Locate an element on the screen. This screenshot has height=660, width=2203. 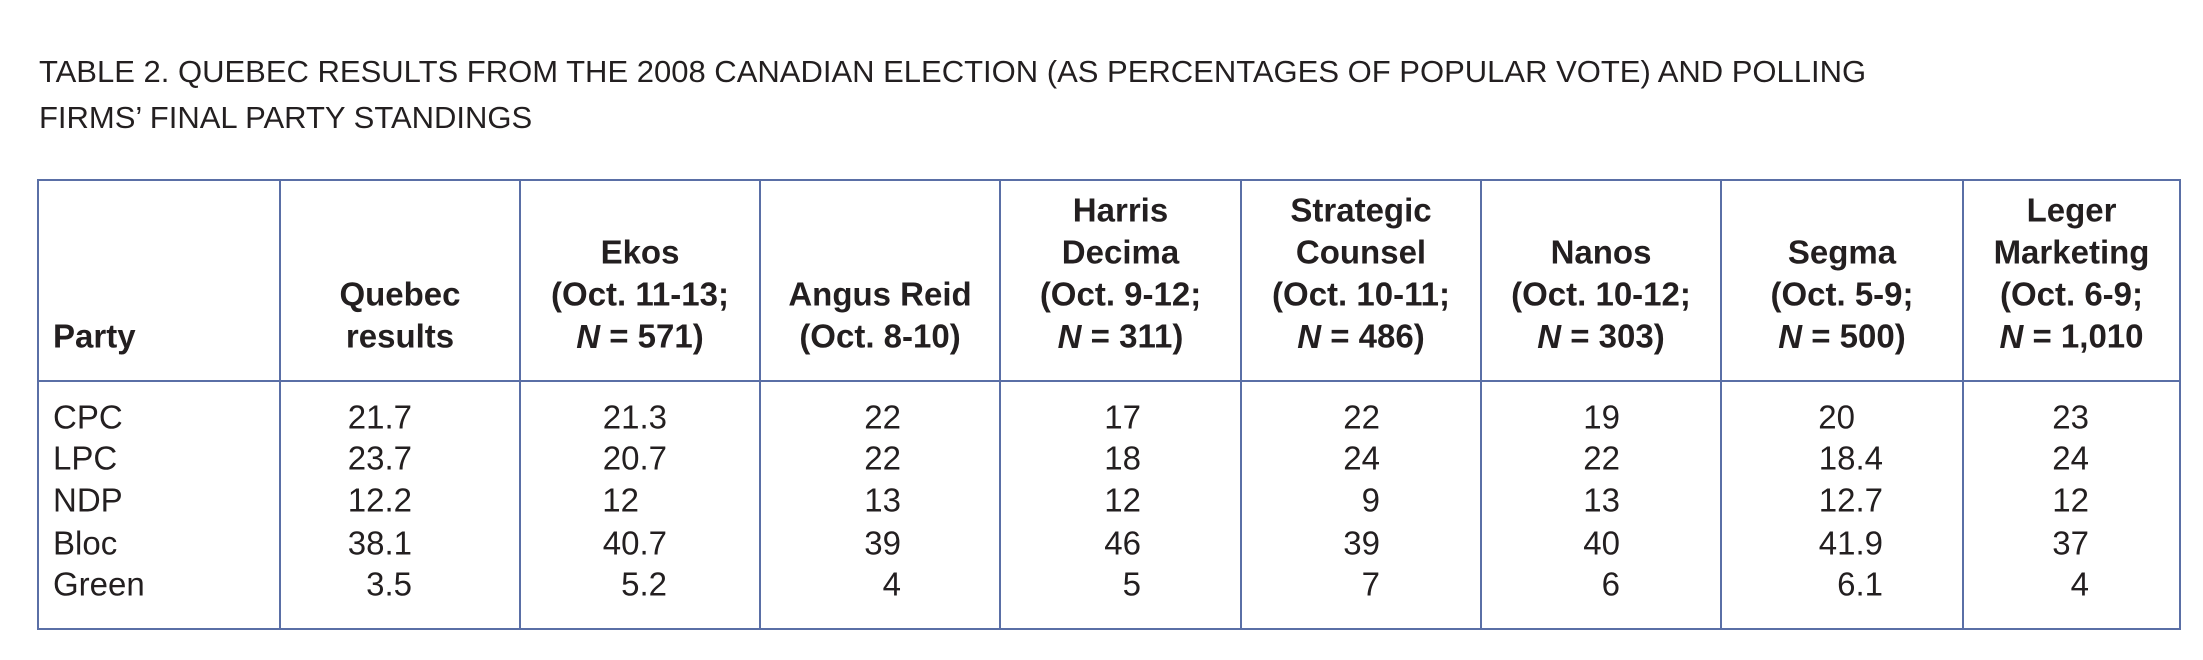
column-header: Quebec is located at coordinates (399, 294).